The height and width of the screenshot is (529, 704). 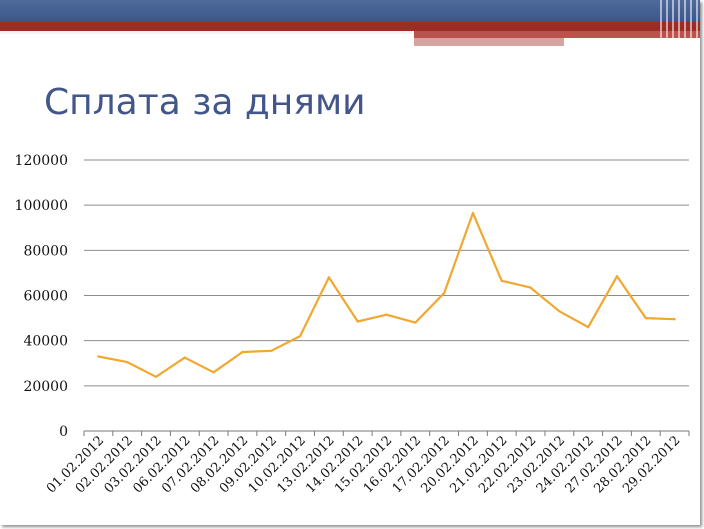 I want to click on y-tick-label: 80000, so click(x=45, y=251).